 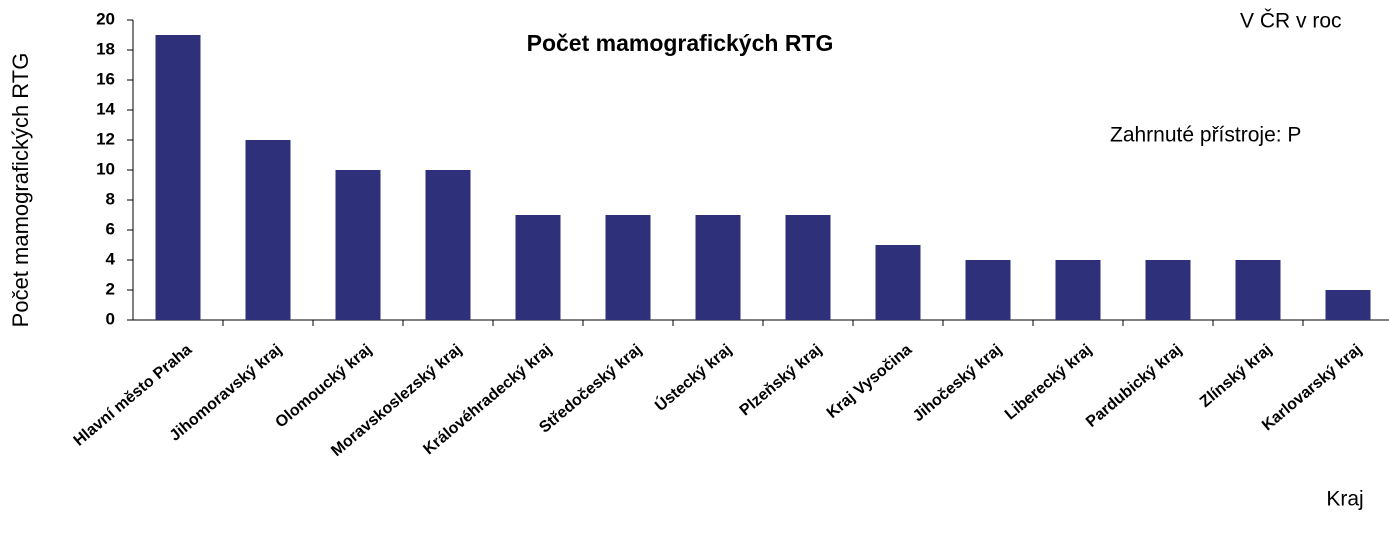 What do you see at coordinates (110, 288) in the screenshot?
I see `y-tick-label: 2` at bounding box center [110, 288].